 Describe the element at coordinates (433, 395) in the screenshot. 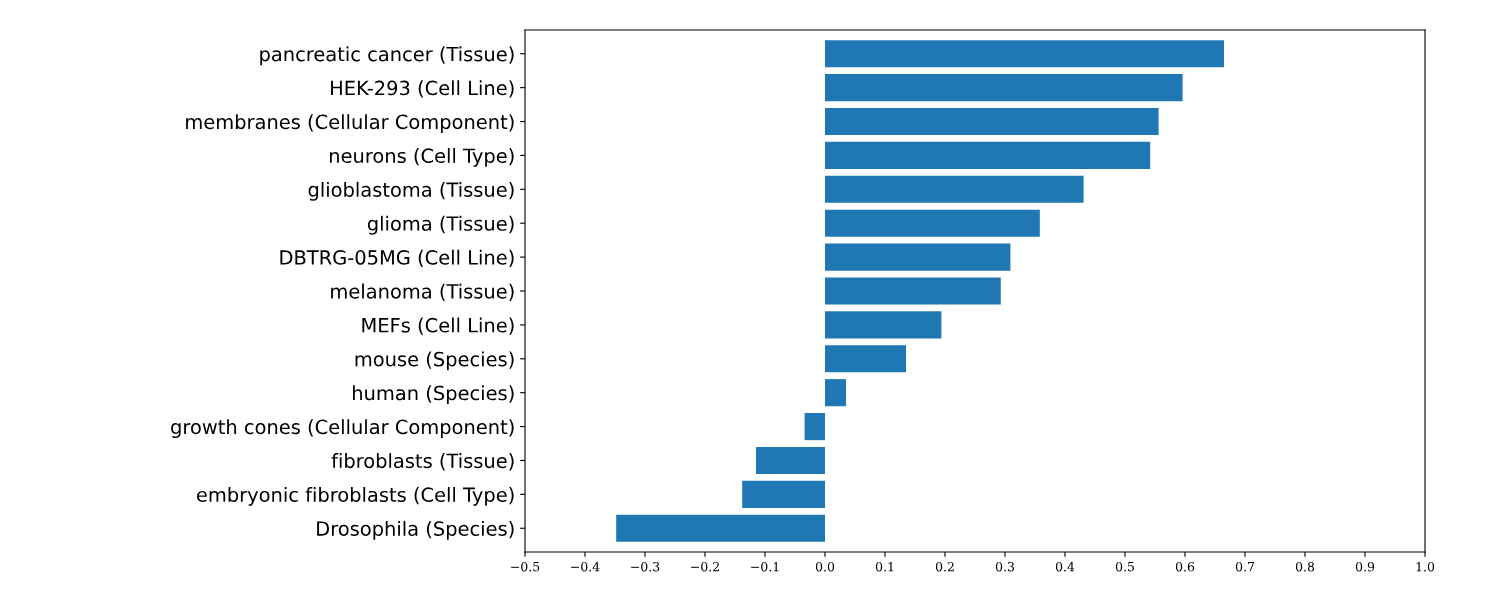

I see `y-tick-label: human (Species)` at that location.